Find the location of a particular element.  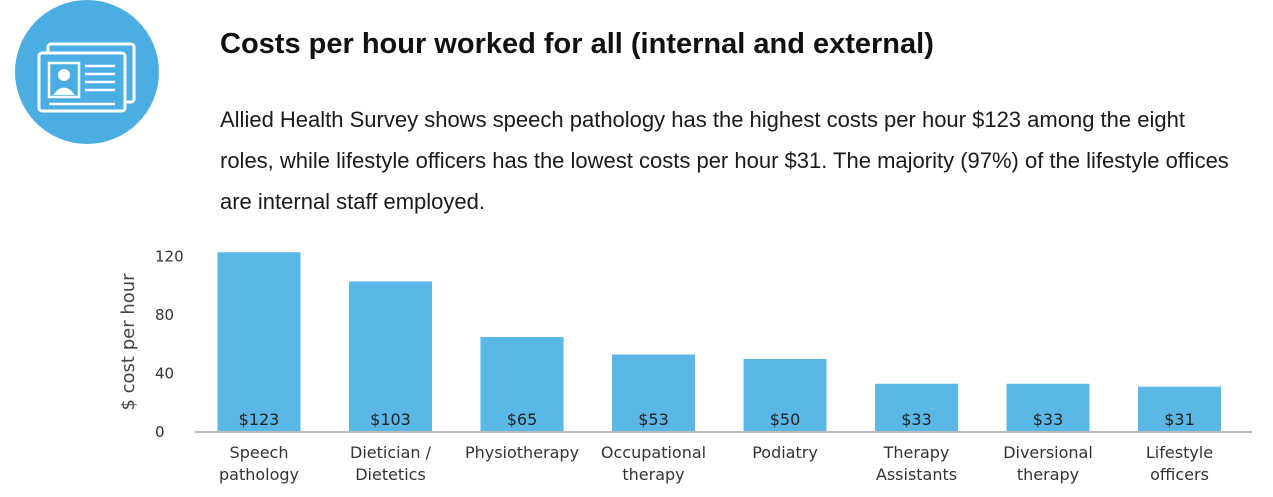

x-category-label: Dietician / is located at coordinates (391, 452).